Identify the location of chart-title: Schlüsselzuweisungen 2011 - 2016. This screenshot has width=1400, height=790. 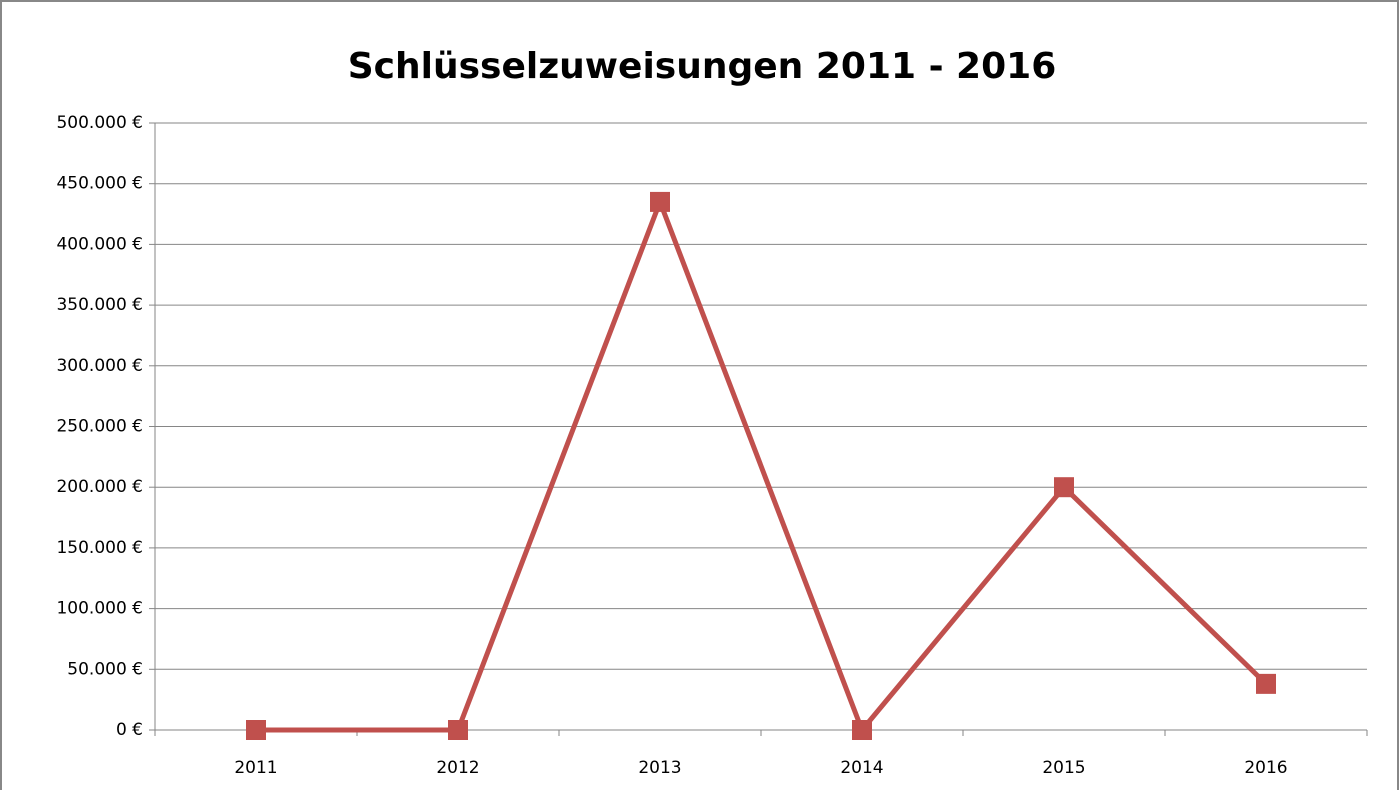
(702, 66).